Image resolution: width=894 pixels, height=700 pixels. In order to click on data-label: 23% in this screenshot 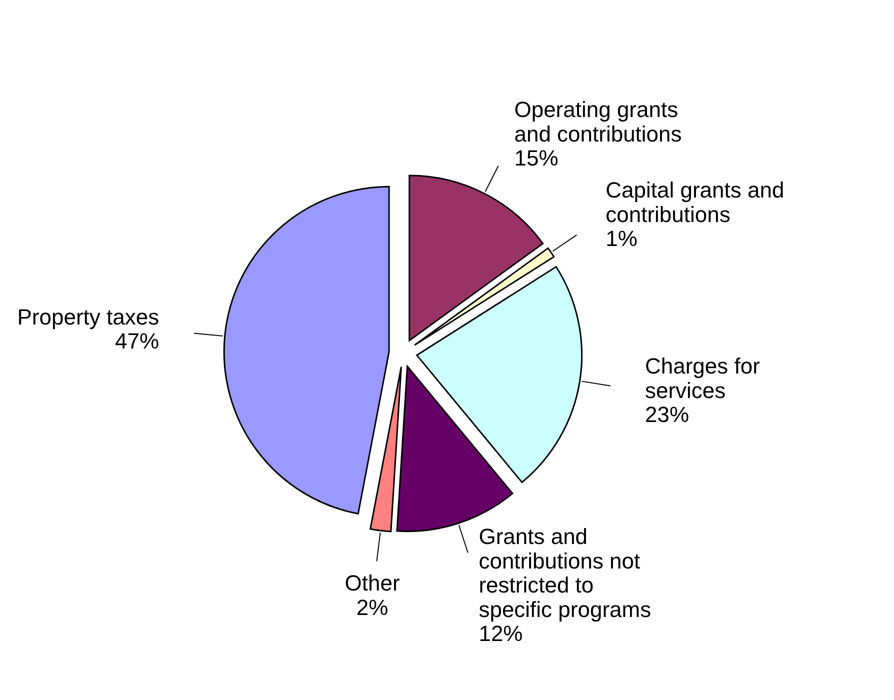, I will do `click(667, 415)`.